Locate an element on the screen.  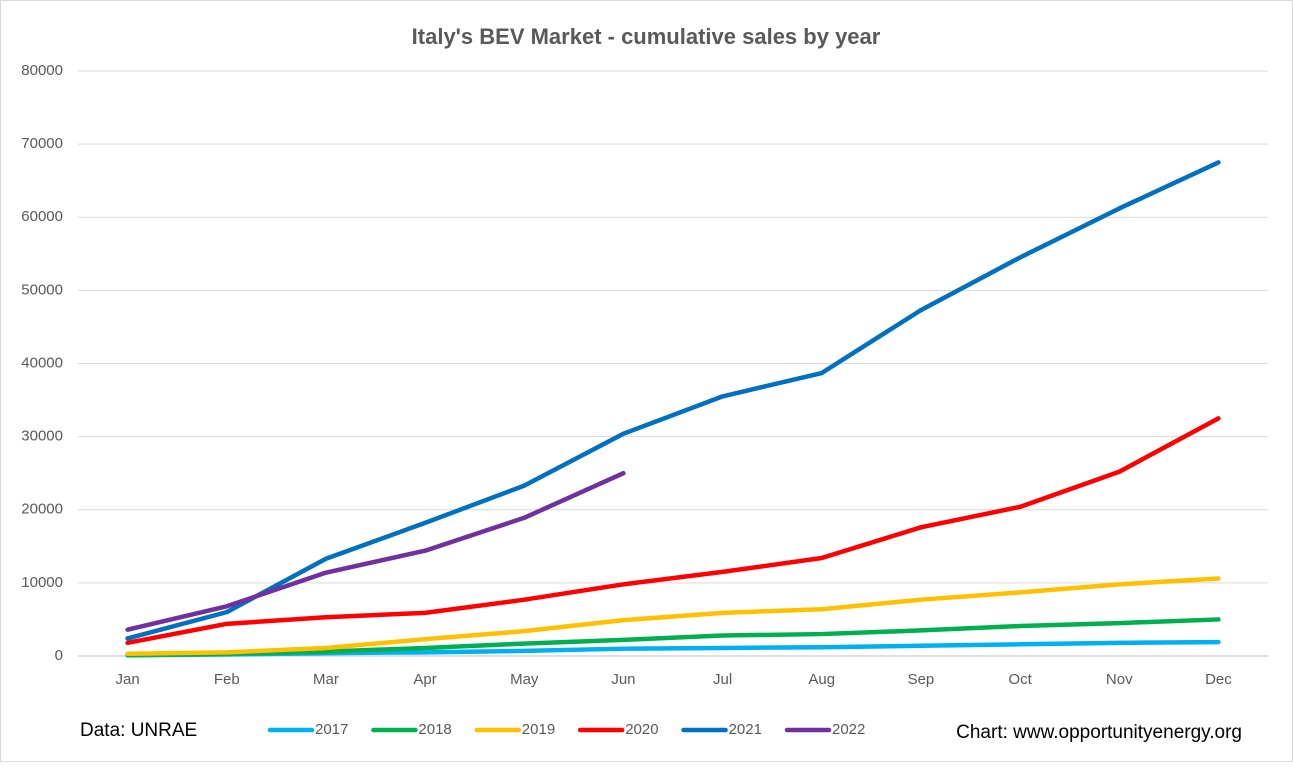
legend-label: 2021 is located at coordinates (745, 729).